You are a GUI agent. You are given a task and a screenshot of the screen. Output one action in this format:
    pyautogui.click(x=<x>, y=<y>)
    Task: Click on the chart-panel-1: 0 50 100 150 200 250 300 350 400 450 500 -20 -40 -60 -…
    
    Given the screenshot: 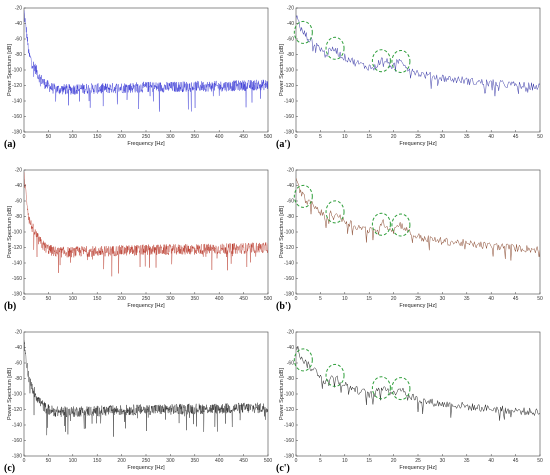 What is the action you would take?
    pyautogui.click(x=138, y=78)
    